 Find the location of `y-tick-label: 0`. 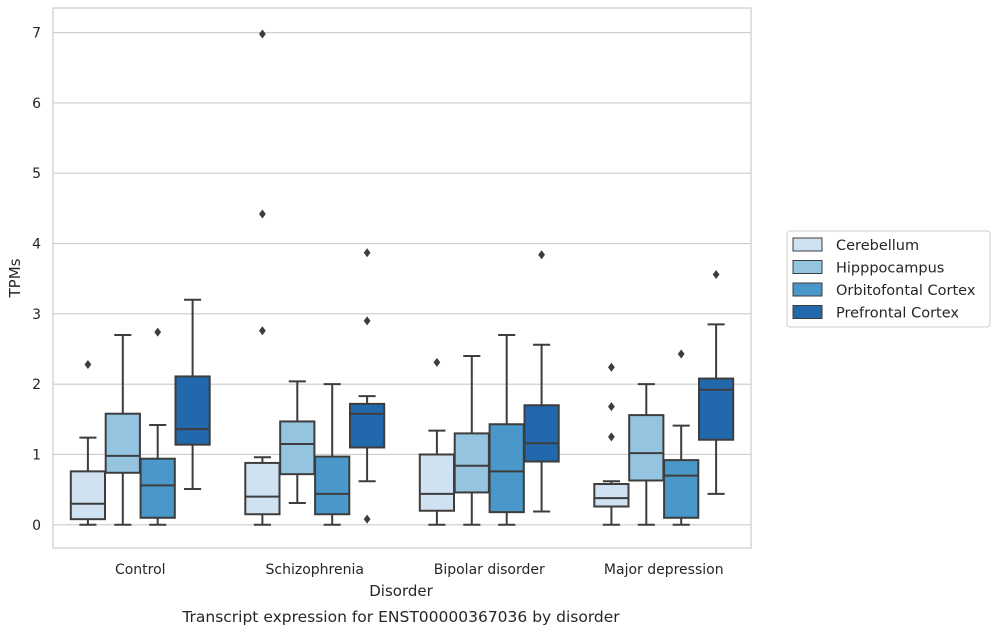

y-tick-label: 0 is located at coordinates (36, 526).